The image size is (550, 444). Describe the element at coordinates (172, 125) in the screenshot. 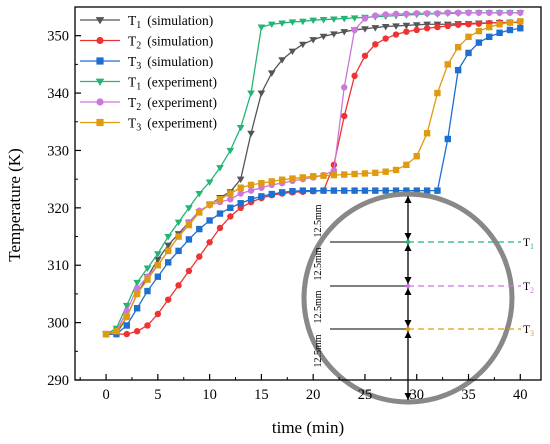

I see `legend-label: T3 (experiment)` at that location.